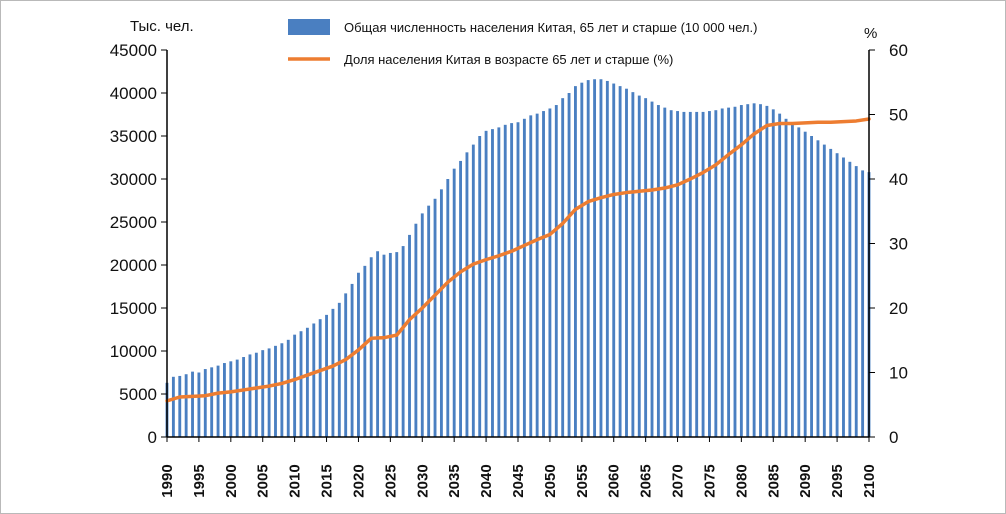 The width and height of the screenshot is (1006, 514). I want to click on x-tick-label: 2080, so click(741, 480).